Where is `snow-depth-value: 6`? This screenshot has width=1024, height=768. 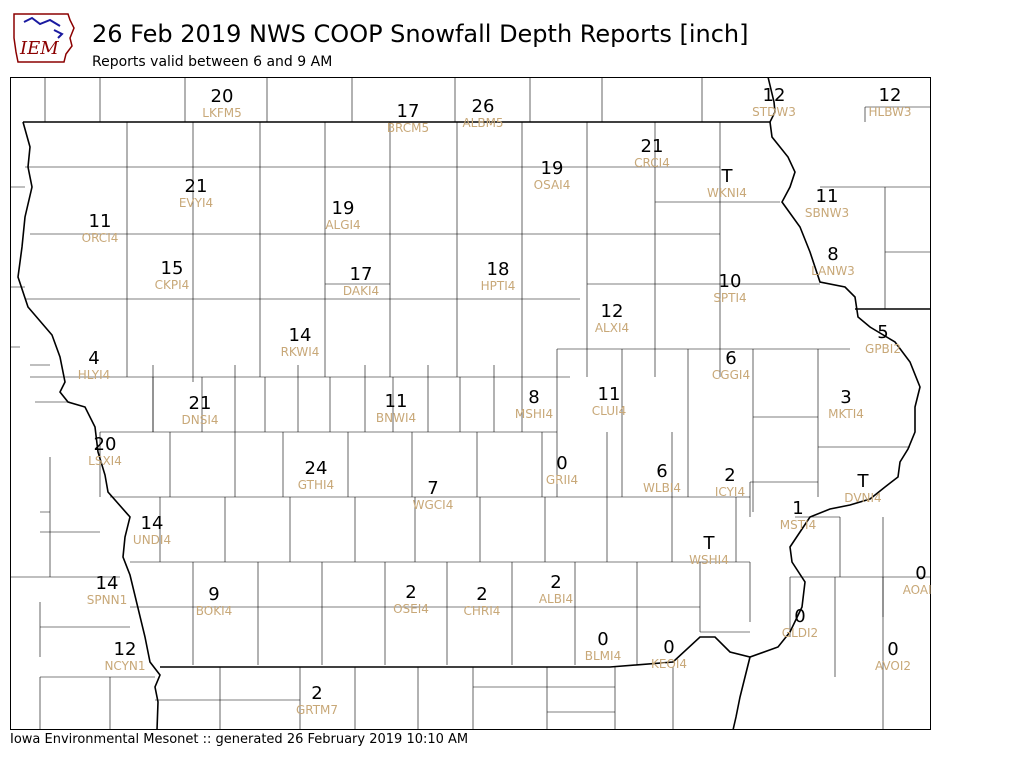
snow-depth-value: 6 is located at coordinates (661, 471).